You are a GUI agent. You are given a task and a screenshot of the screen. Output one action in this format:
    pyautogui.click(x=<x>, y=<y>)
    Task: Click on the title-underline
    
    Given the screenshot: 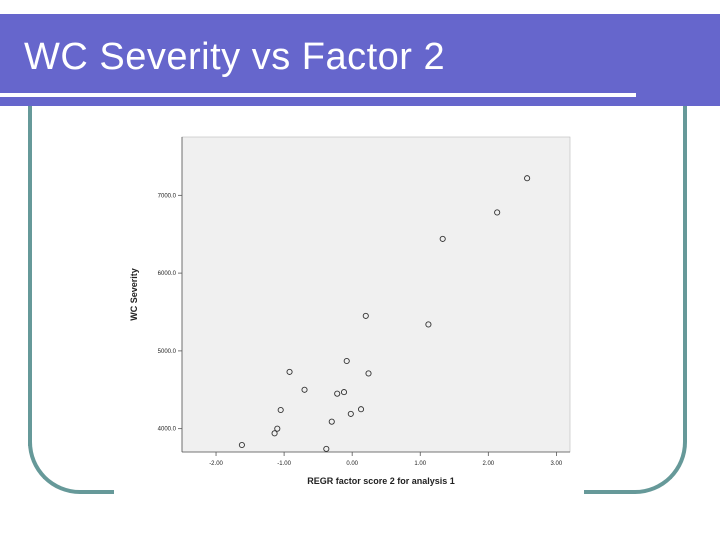 What is the action you would take?
    pyautogui.click(x=318, y=95)
    